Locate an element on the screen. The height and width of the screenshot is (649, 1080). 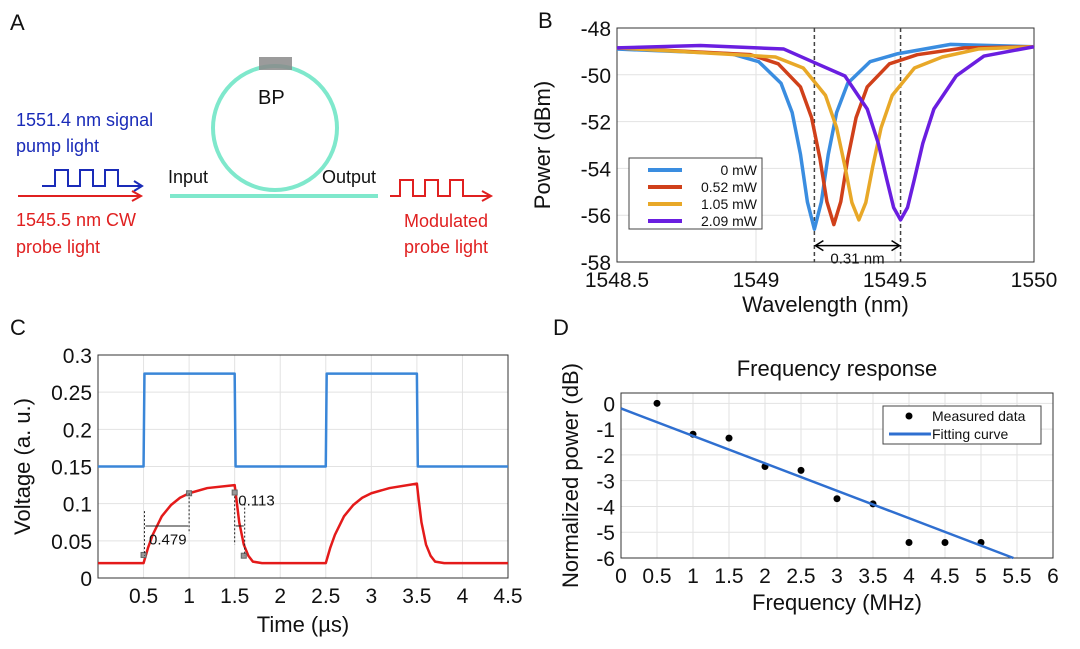
probe-arrow-icon is located at coordinates (137, 196).